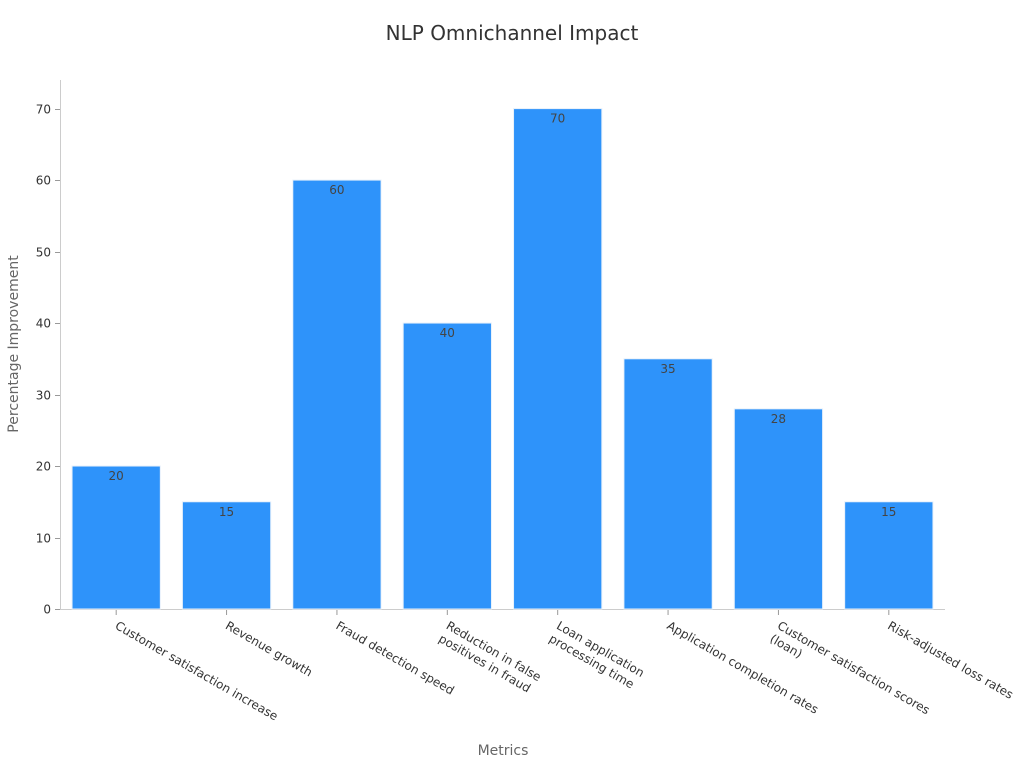 This screenshot has height=768, width=1024. I want to click on y-axis-title: Percentage Improvement, so click(14, 344).